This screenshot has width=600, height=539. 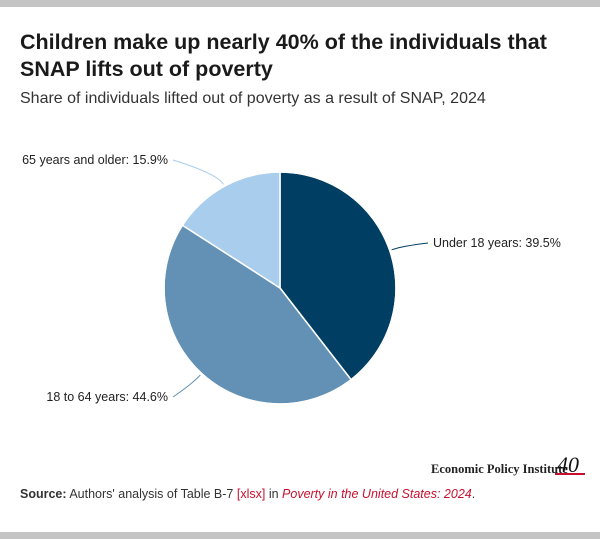 I want to click on top-border, so click(x=300, y=3).